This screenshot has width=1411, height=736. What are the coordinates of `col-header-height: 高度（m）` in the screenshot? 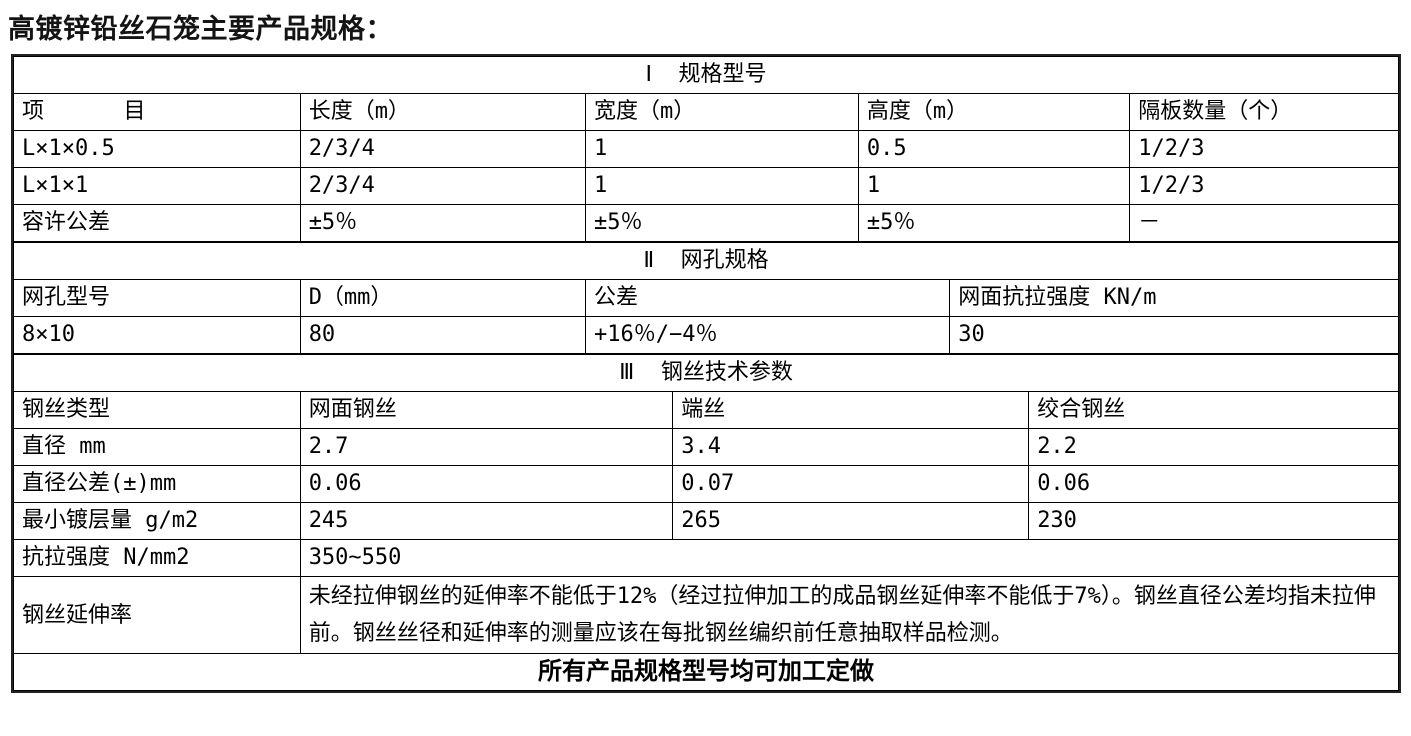 It's located at (994, 112).